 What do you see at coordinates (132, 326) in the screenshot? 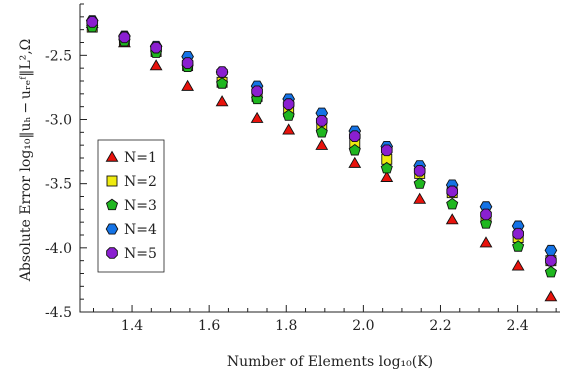
I see `x-tick-label: 1.4` at bounding box center [132, 326].